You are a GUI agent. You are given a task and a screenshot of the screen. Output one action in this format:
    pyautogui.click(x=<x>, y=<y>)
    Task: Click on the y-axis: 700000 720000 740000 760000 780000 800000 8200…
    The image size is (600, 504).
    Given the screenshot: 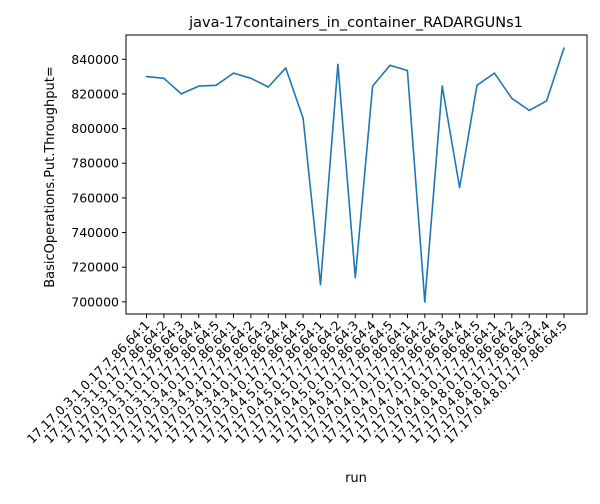 What is the action you would take?
    pyautogui.click(x=98, y=180)
    